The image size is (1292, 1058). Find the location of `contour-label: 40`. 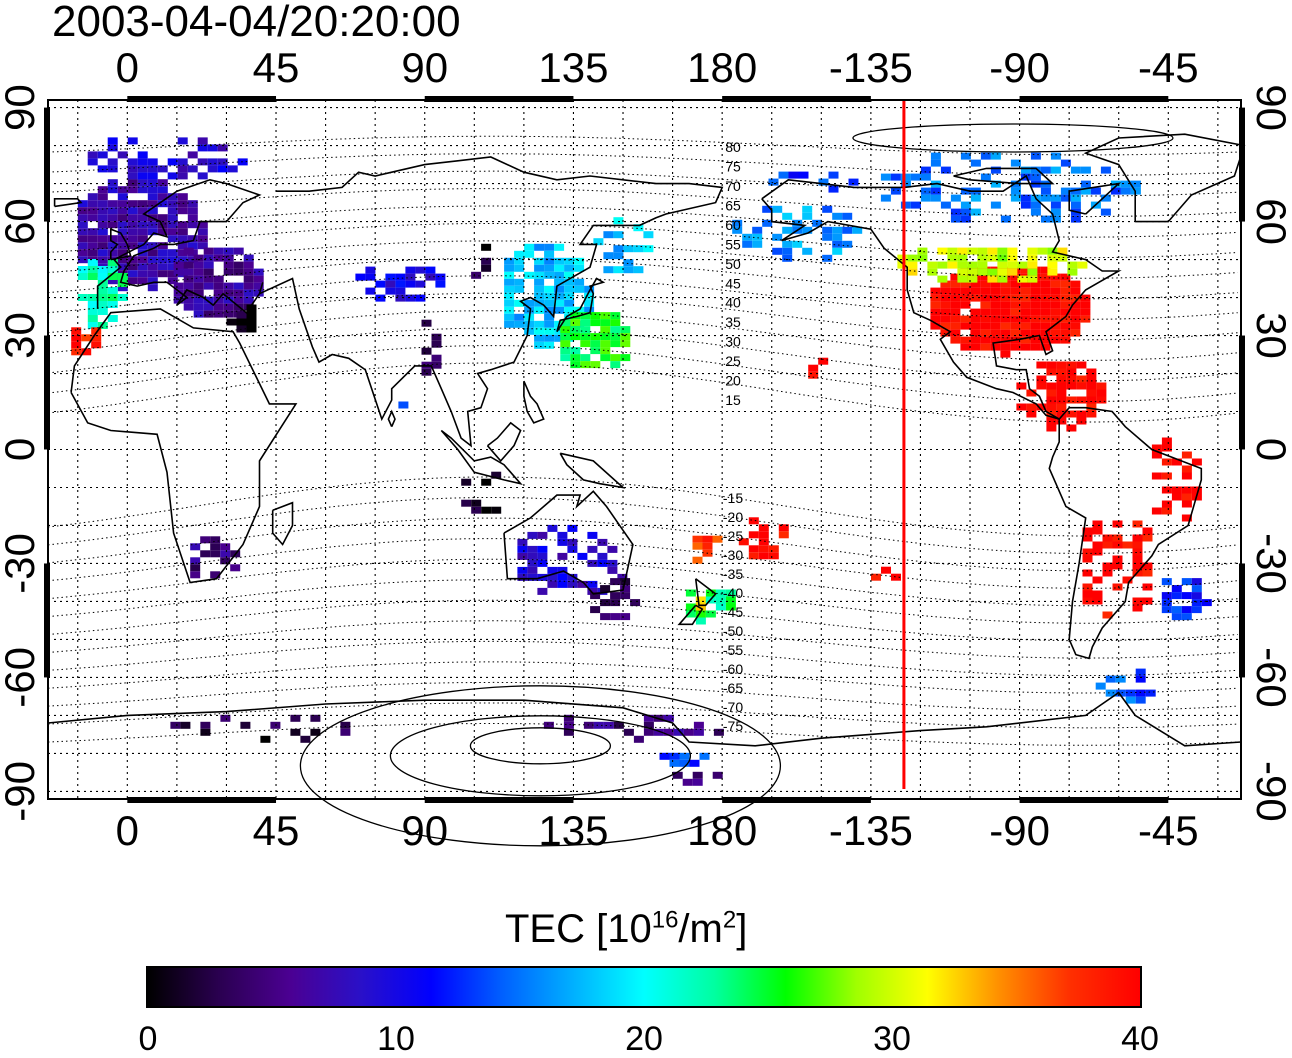

contour-label: 40 is located at coordinates (733, 303).